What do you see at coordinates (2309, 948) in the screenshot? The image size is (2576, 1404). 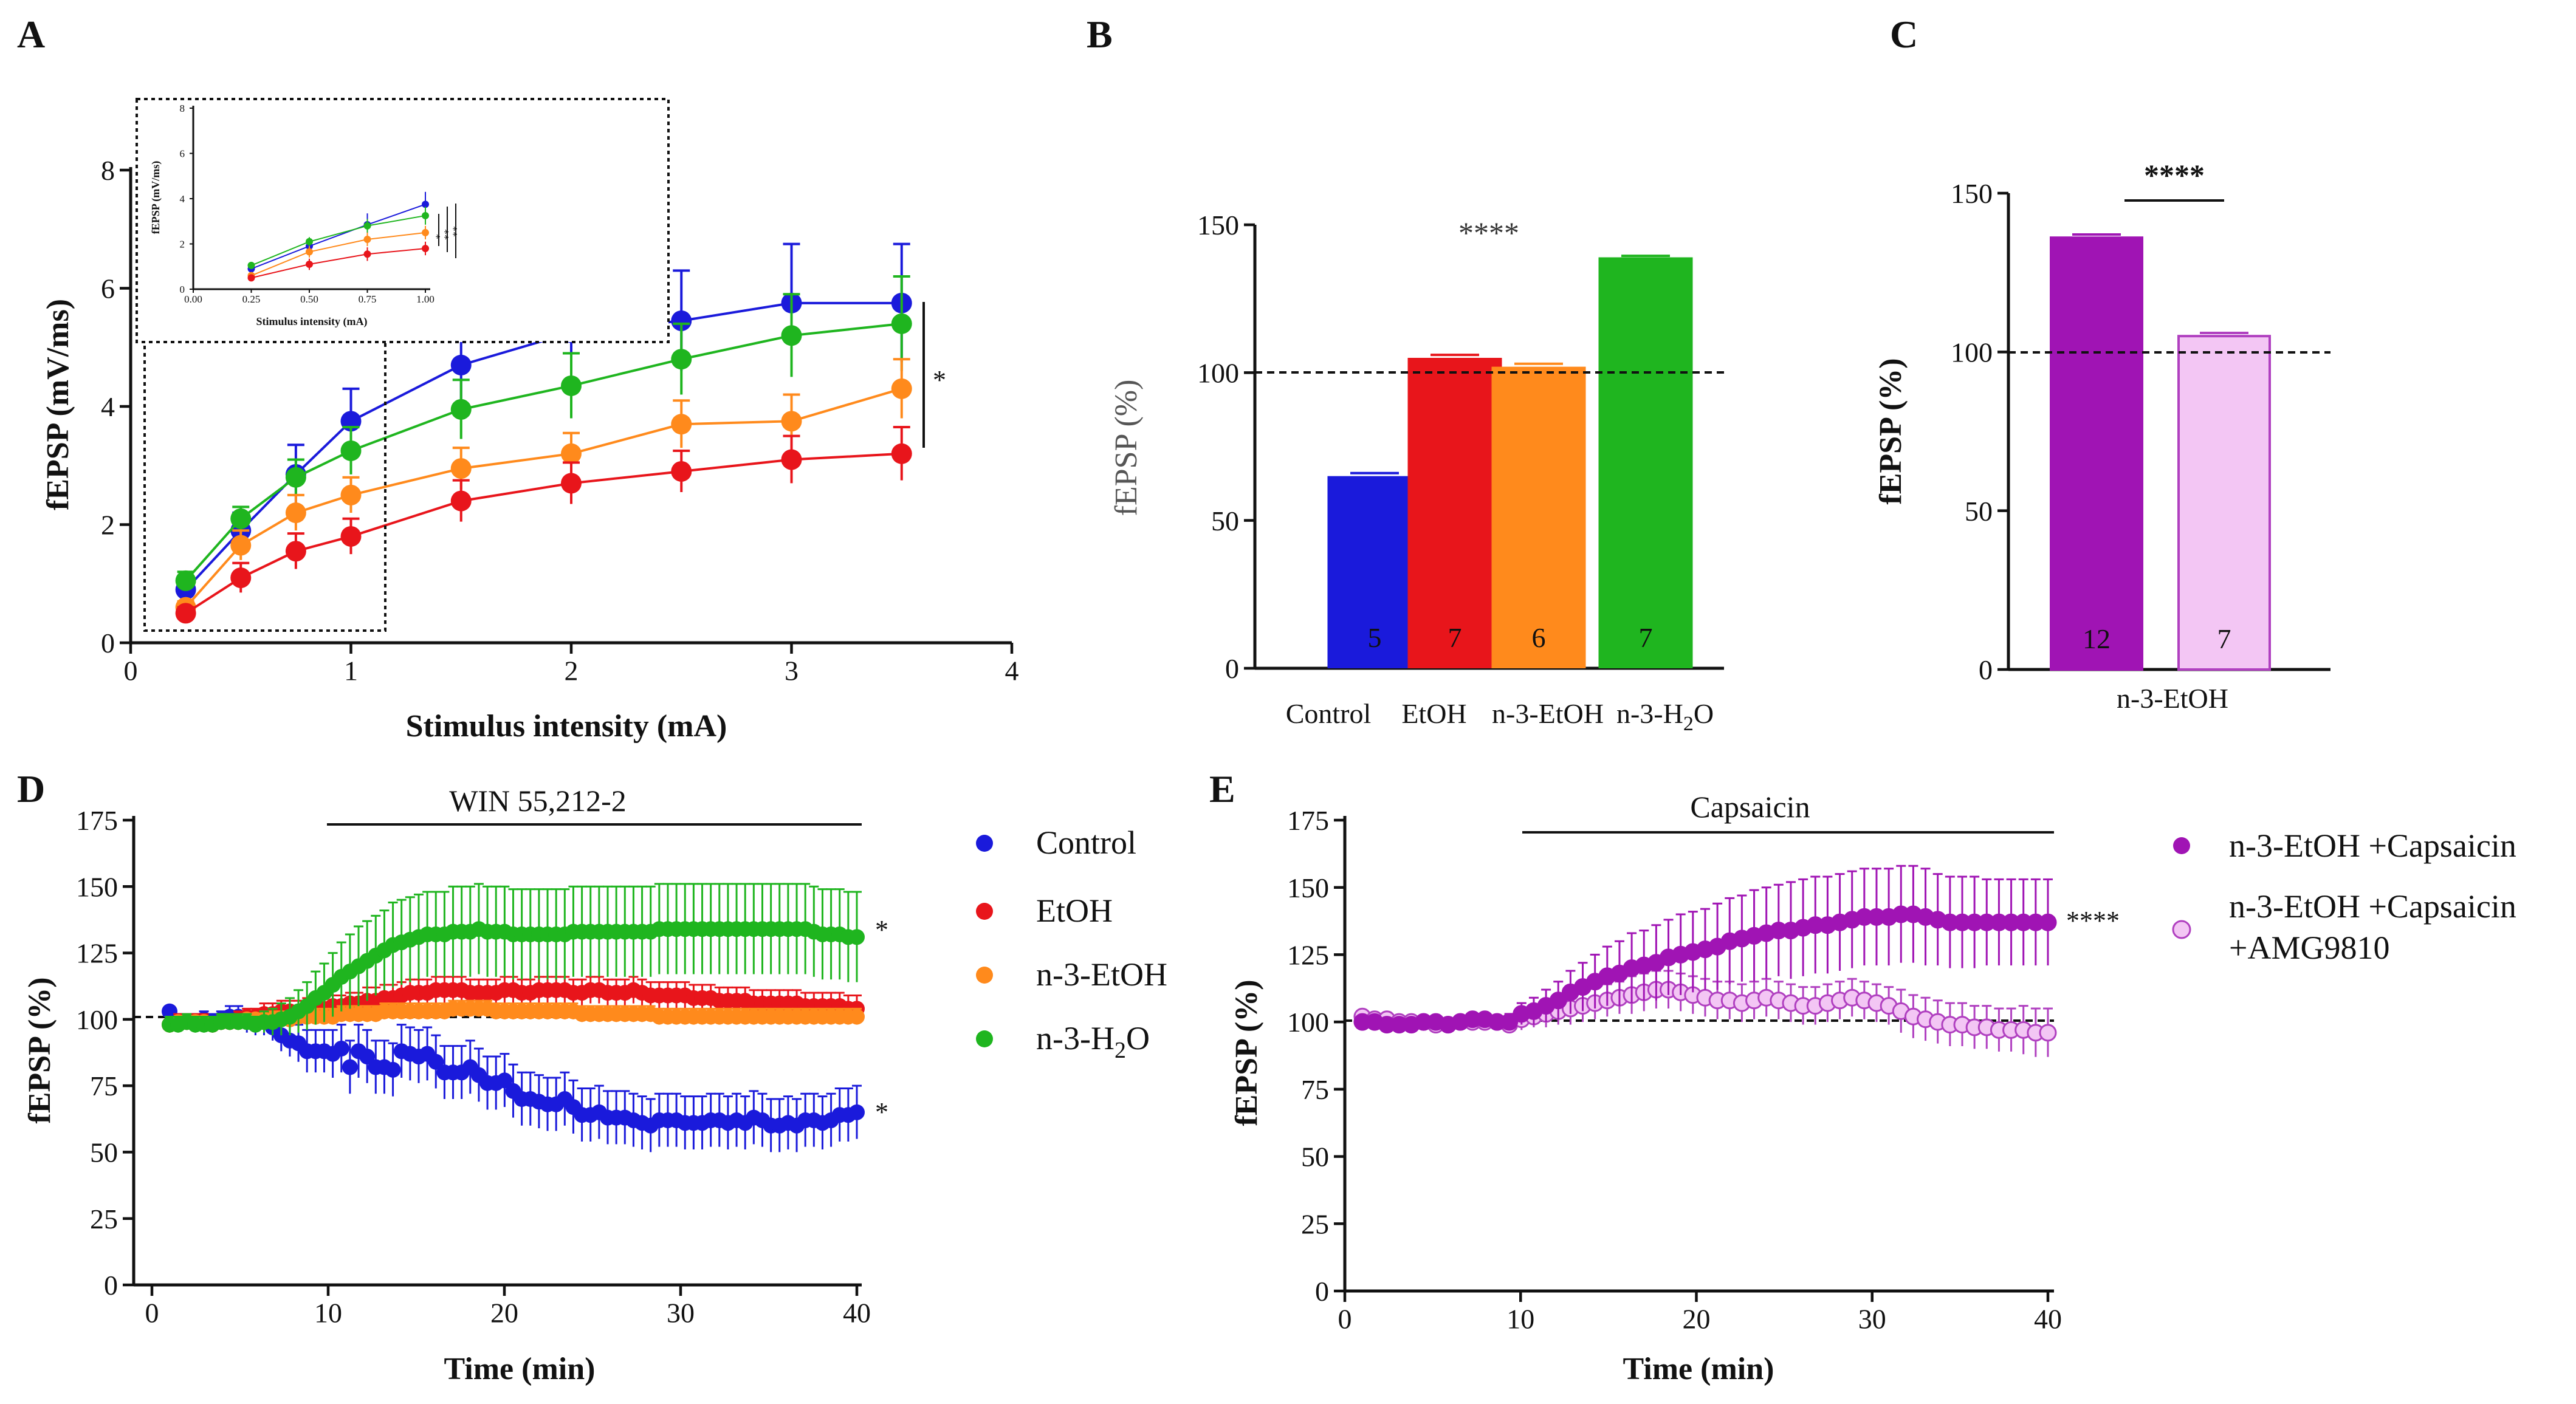 I see `legend-e-capamg-label-2: +AMG9810` at bounding box center [2309, 948].